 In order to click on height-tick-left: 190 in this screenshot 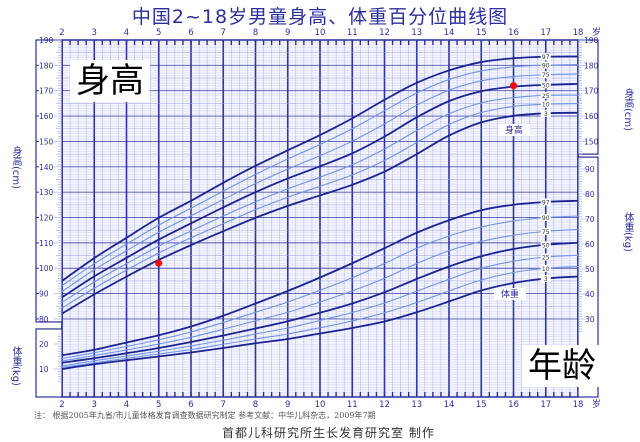, I will do `click(46, 40)`.